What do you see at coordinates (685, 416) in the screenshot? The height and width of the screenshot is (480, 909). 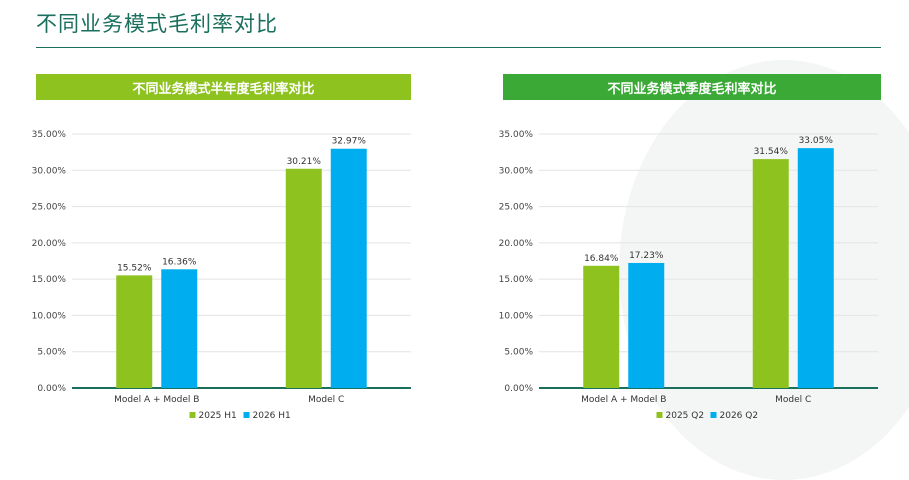 I see `legend-label: 2025 Q2` at bounding box center [685, 416].